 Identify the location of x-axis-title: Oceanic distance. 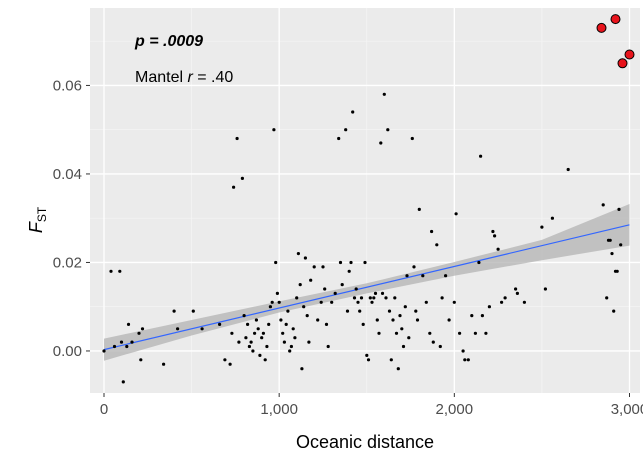
(365, 442).